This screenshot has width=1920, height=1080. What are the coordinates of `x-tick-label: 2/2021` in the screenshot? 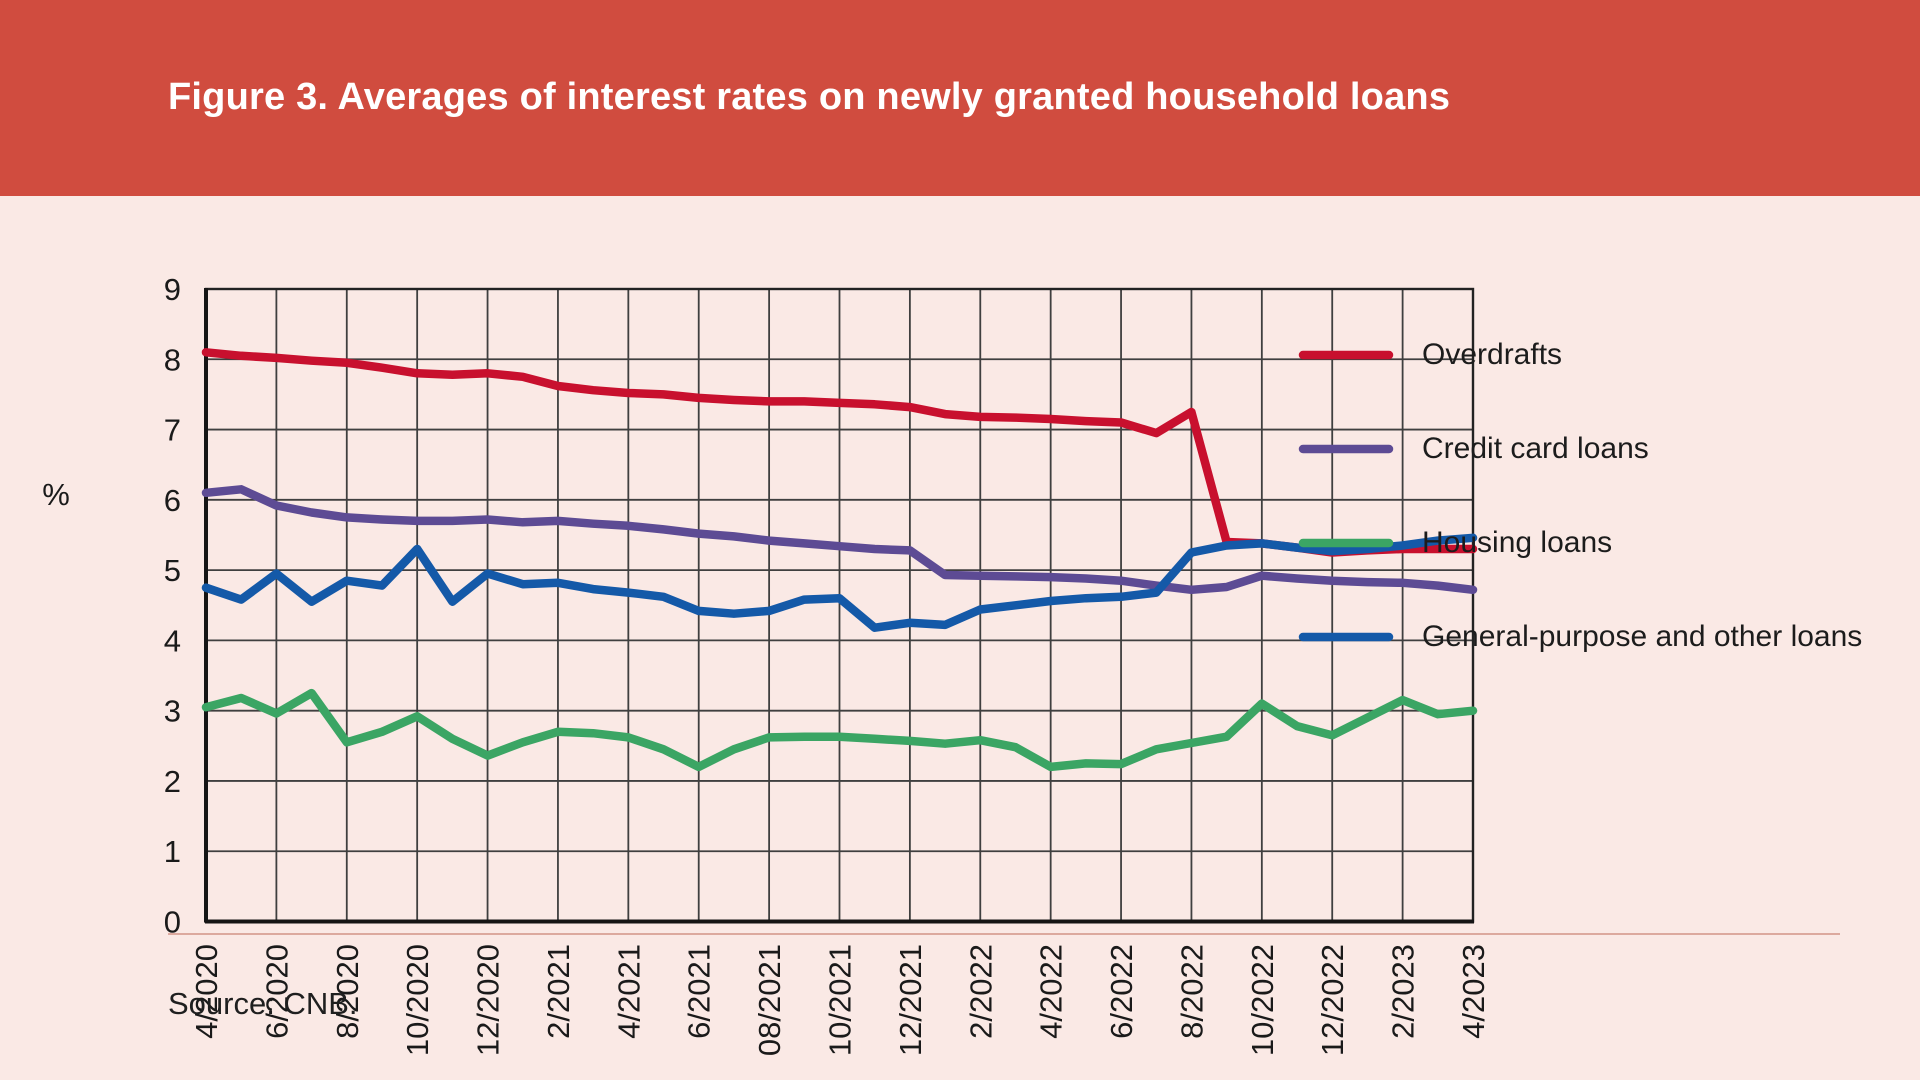 It's located at (558, 991).